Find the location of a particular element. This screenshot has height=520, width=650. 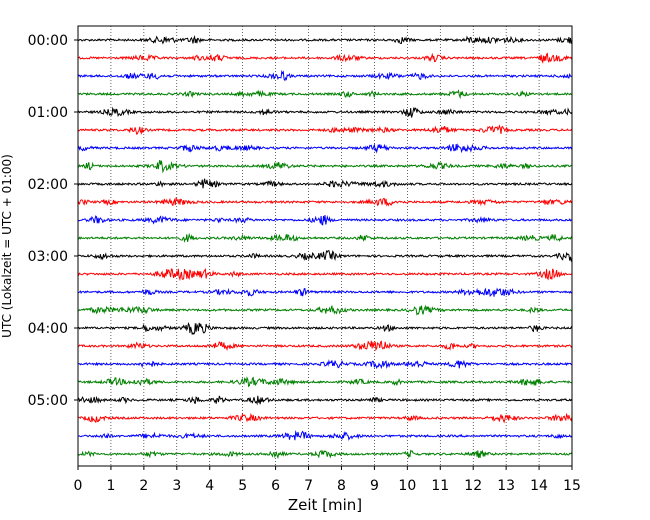

y-tick-label: 03:00 is located at coordinates (48, 257).